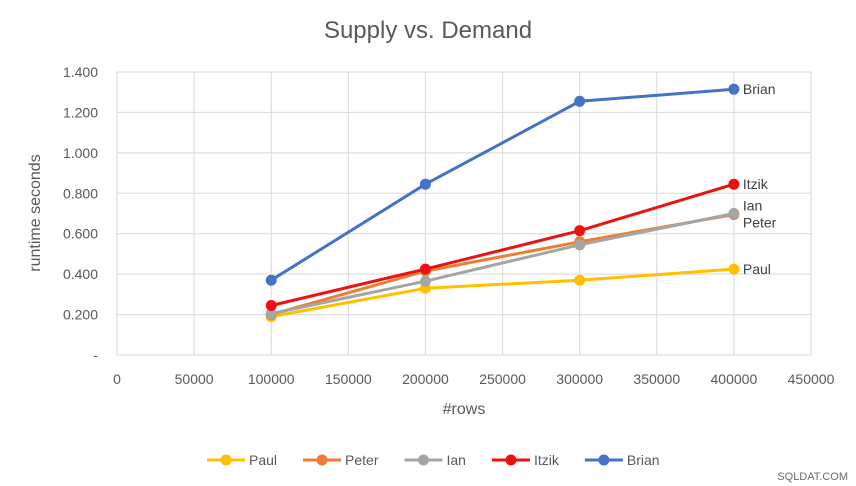  I want to click on y-tick-label: 1.400, so click(80, 72).